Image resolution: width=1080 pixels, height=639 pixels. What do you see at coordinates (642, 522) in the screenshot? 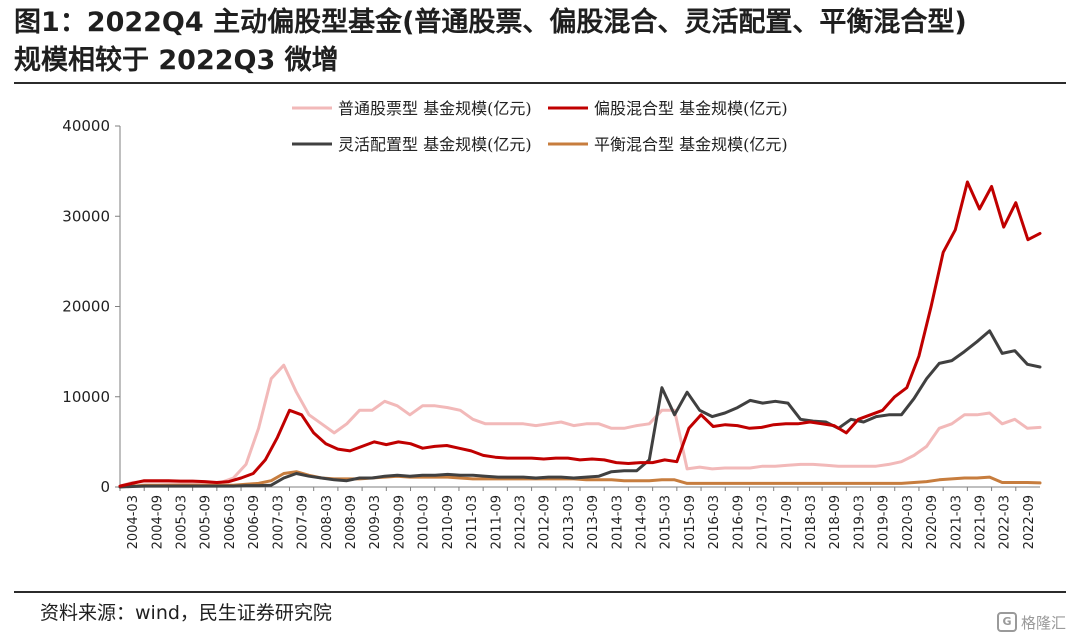
I see `x-tick-label: 2014-09` at bounding box center [642, 522].